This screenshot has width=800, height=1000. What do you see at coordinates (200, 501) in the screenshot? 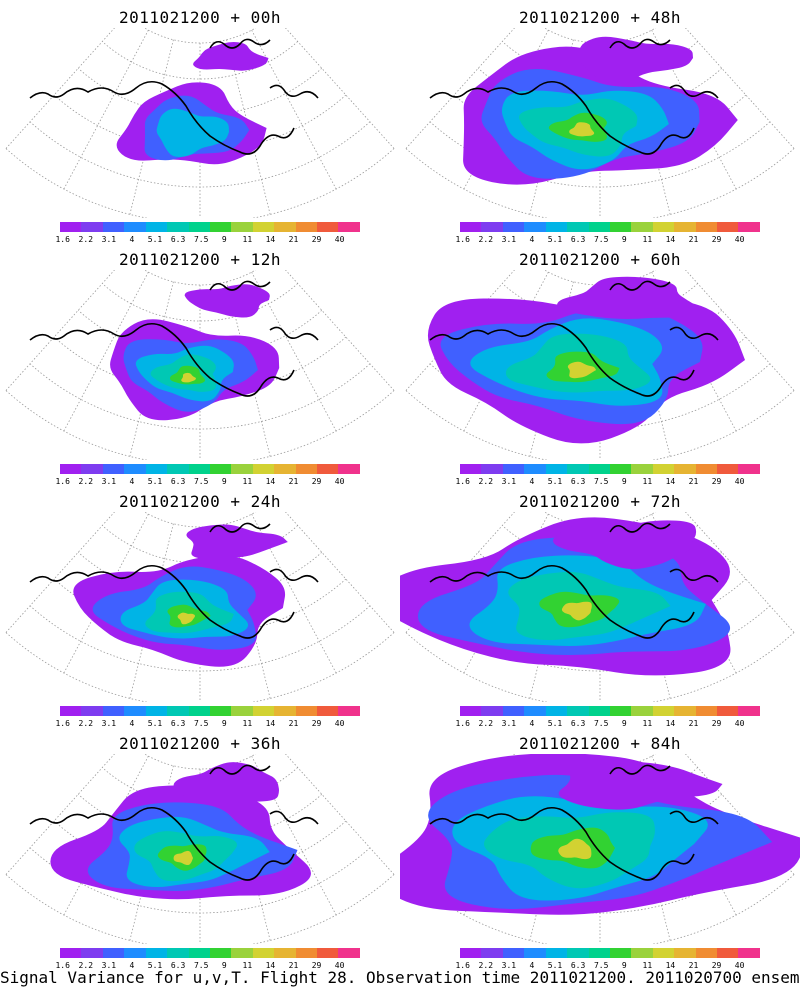
I see `panel-title: 2011021200 + 24h` at bounding box center [200, 501].